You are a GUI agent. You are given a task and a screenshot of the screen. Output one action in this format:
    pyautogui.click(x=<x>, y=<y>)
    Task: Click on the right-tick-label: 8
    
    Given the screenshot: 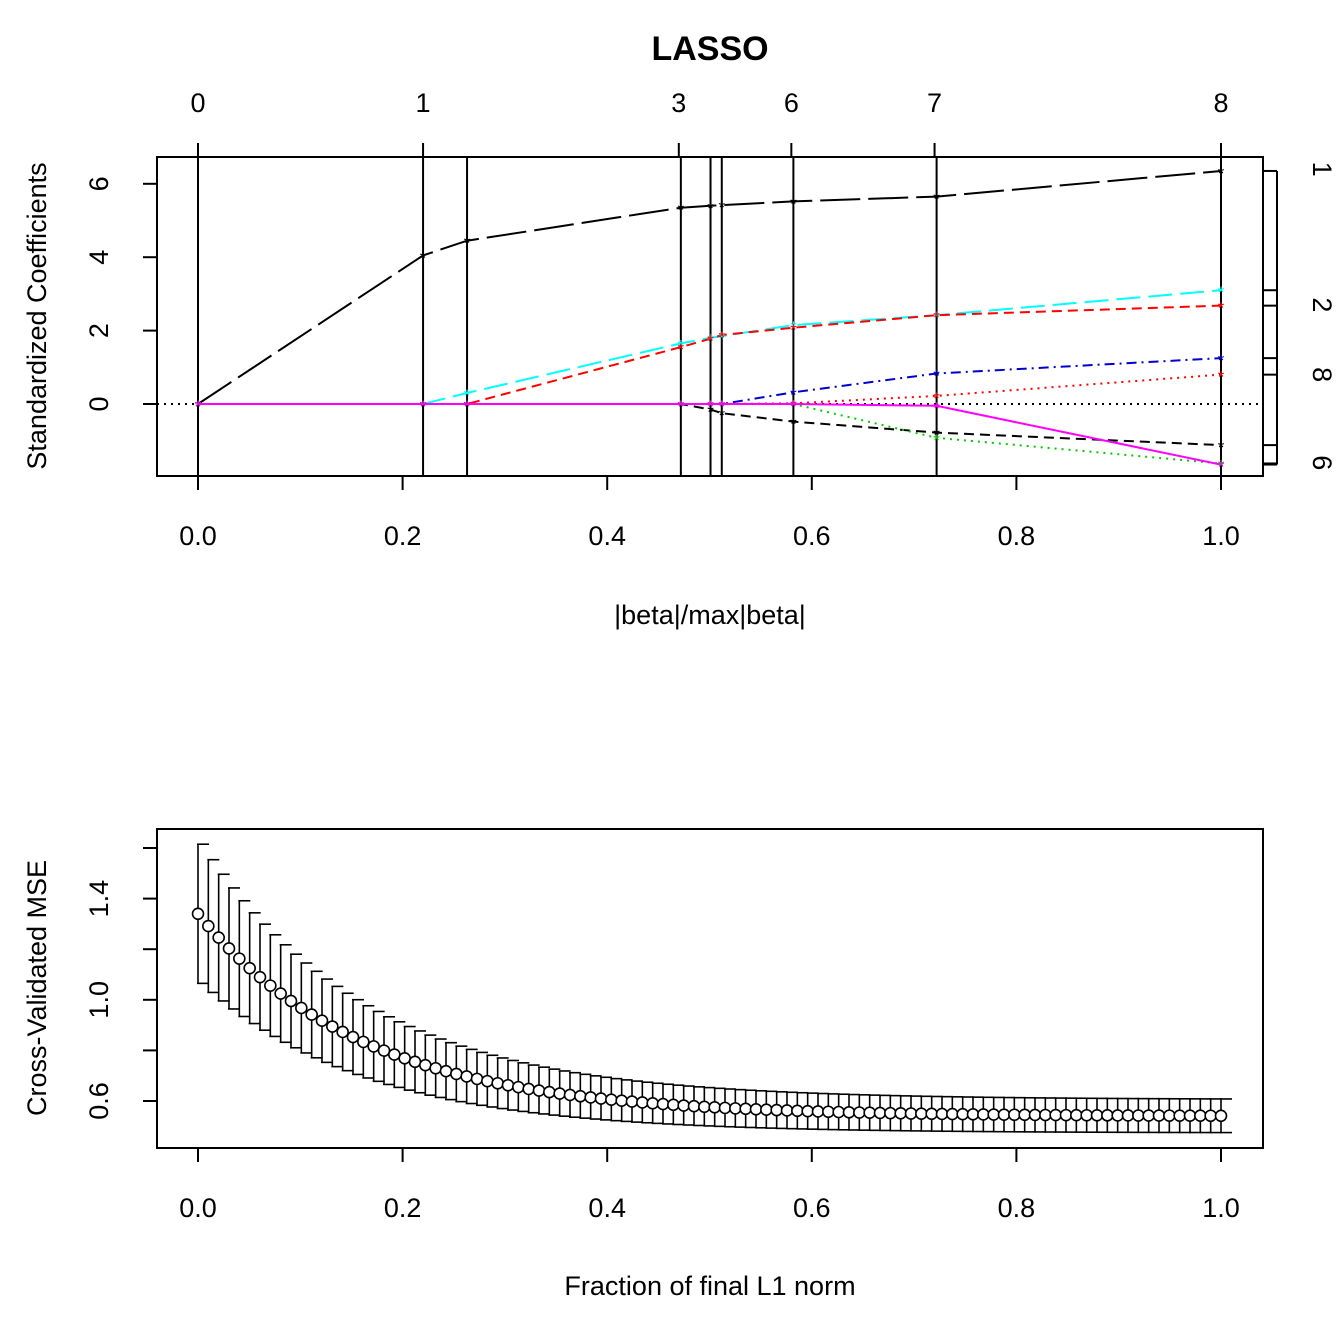 What is the action you would take?
    pyautogui.click(x=1322, y=374)
    